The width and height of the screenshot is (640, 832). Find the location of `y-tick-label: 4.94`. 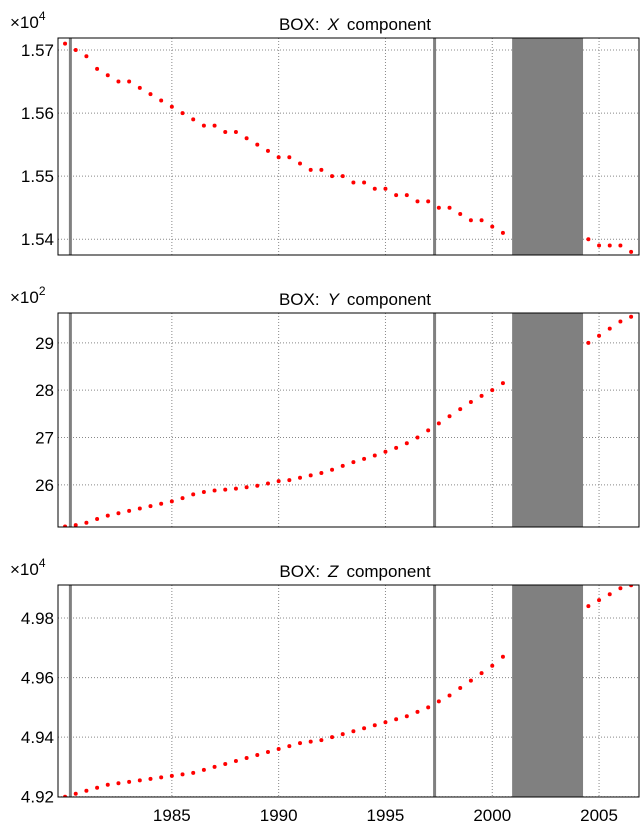

y-tick-label: 4.94 is located at coordinates (37, 737).